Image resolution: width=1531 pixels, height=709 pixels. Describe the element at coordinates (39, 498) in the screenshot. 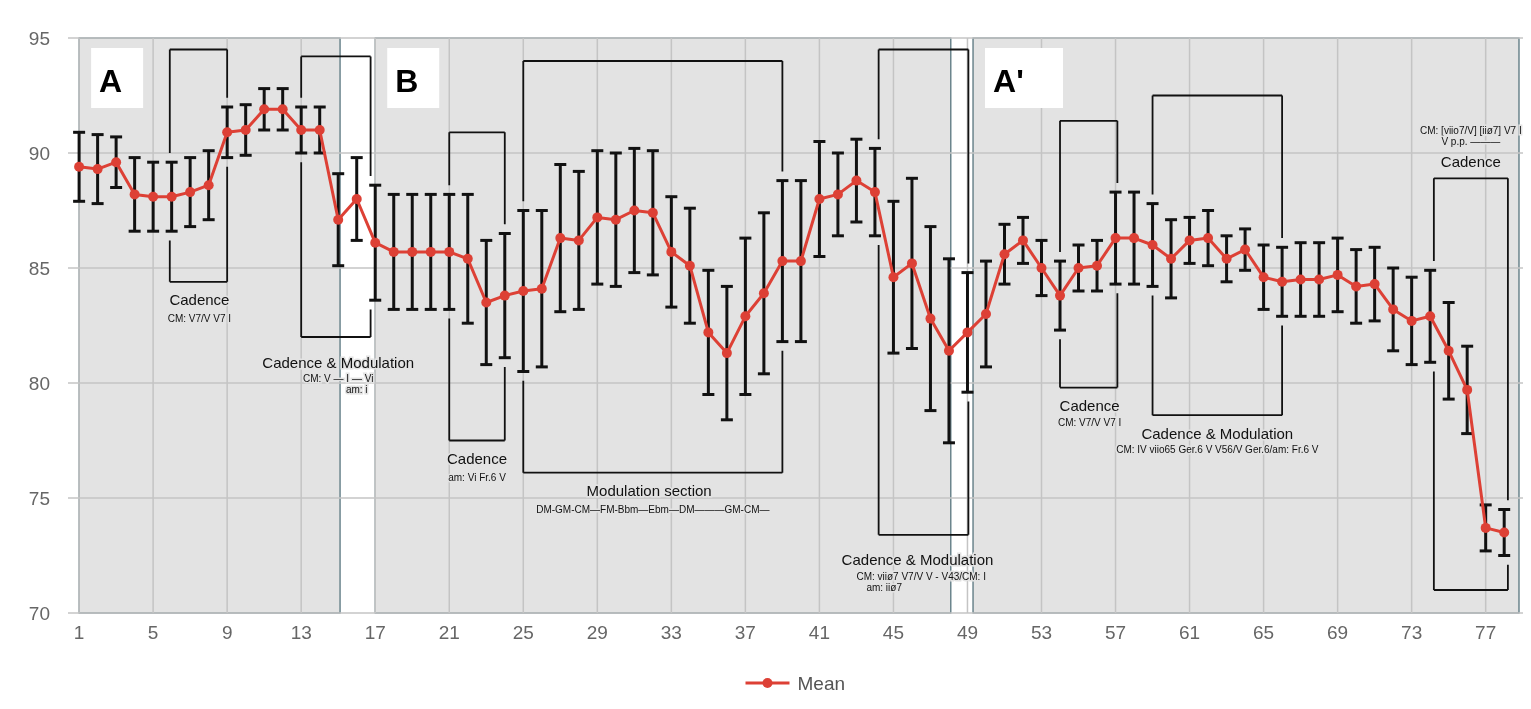

I see `y-tick-label: 75` at that location.